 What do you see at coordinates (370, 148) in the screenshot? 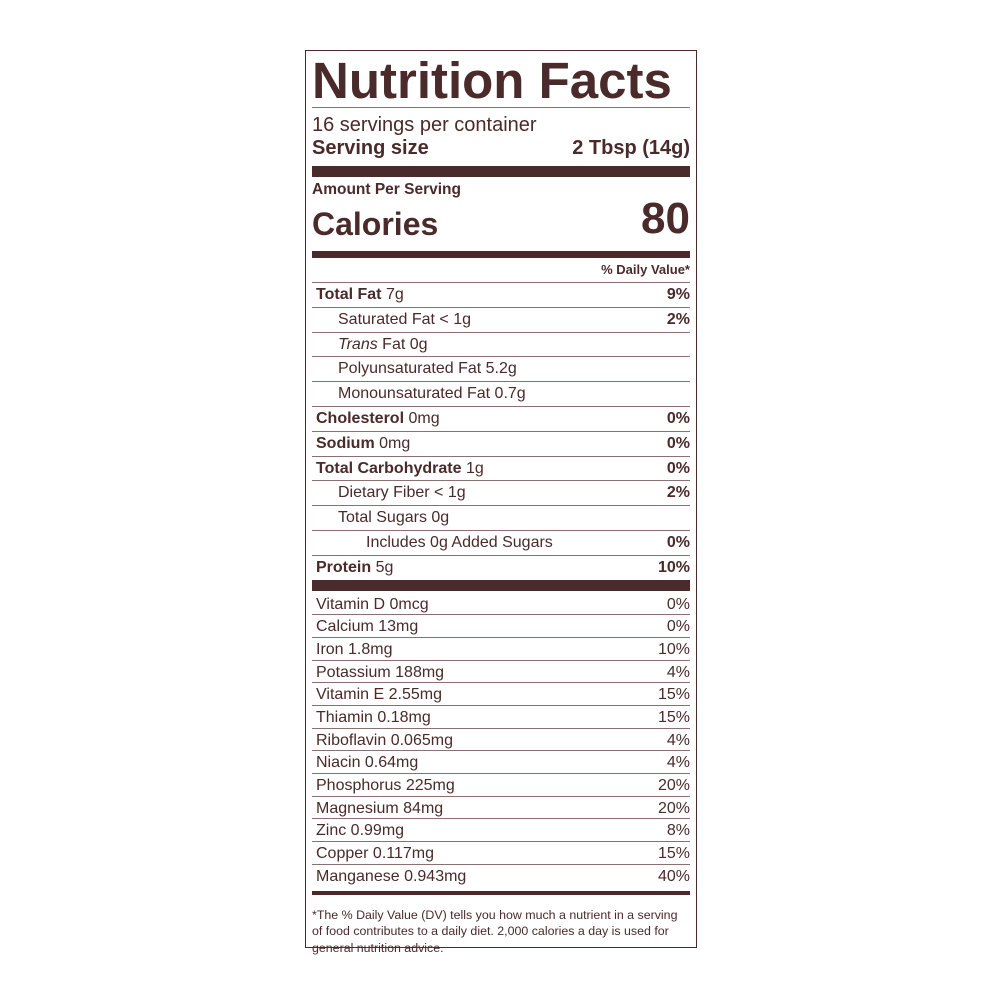
I see `serving-size-label: Serving size` at bounding box center [370, 148].